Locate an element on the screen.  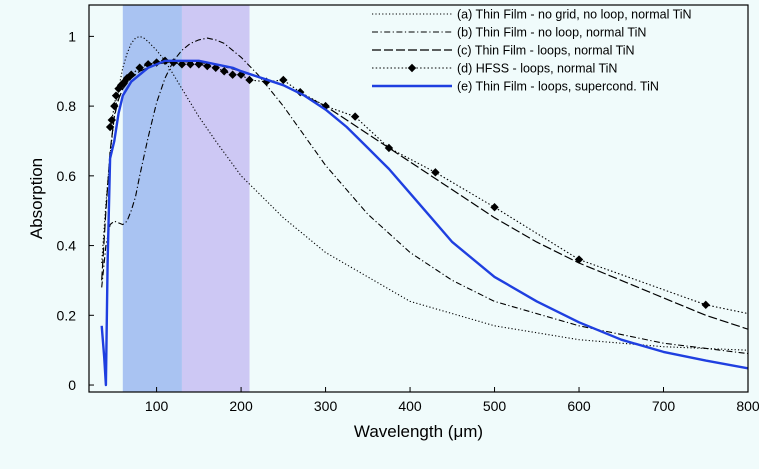
x-tick-label: 600 is located at coordinates (579, 406).